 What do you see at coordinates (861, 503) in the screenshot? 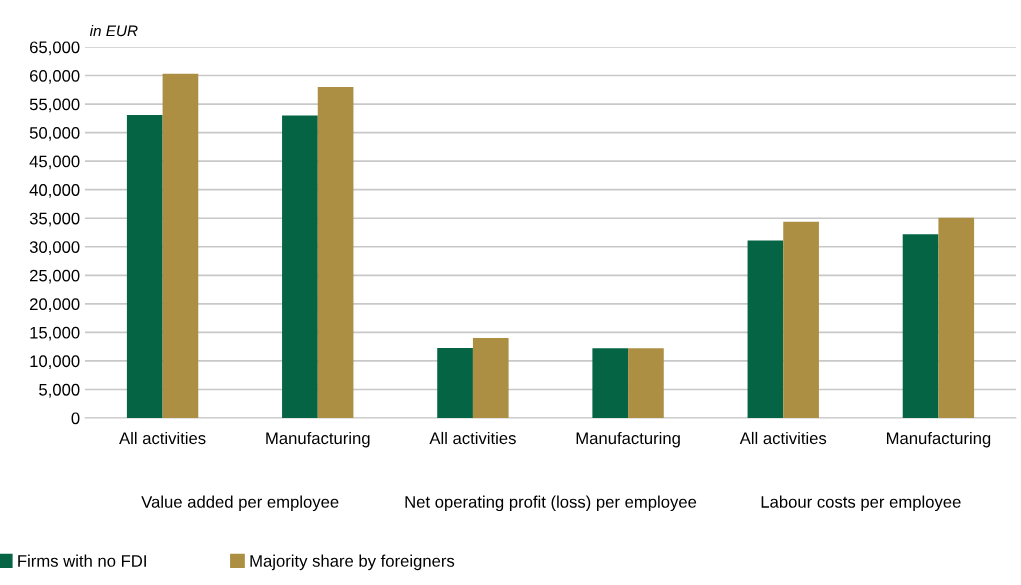
I see `text: Labour costs per employee` at bounding box center [861, 503].